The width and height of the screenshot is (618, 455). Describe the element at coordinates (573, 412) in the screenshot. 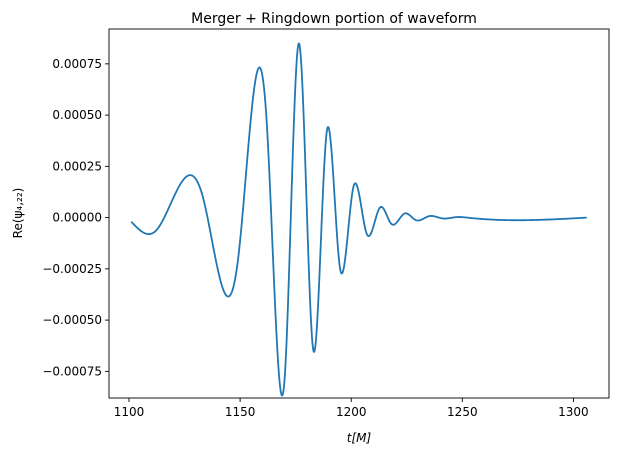

I see `x-tick-label: 1300` at that location.